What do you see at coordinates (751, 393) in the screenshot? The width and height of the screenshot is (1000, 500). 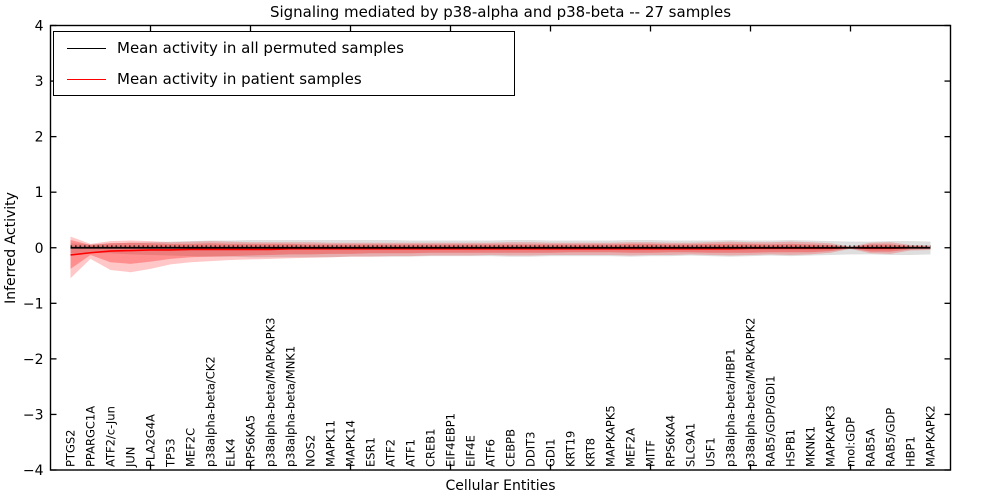 I see `x-category-label: p38alpha-beta/MAPKAPK2` at bounding box center [751, 393].